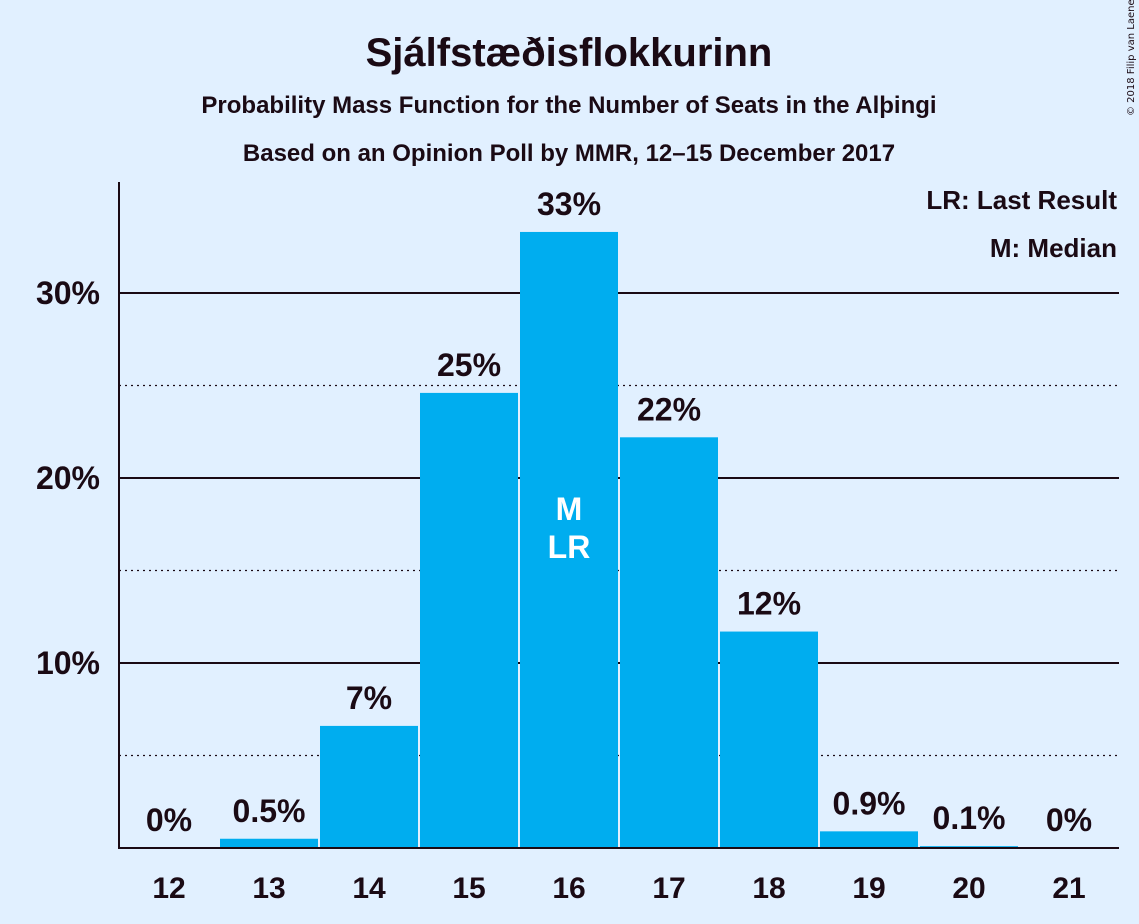 The width and height of the screenshot is (1139, 924). What do you see at coordinates (68, 293) in the screenshot?
I see `y-tick-label: 30%` at bounding box center [68, 293].